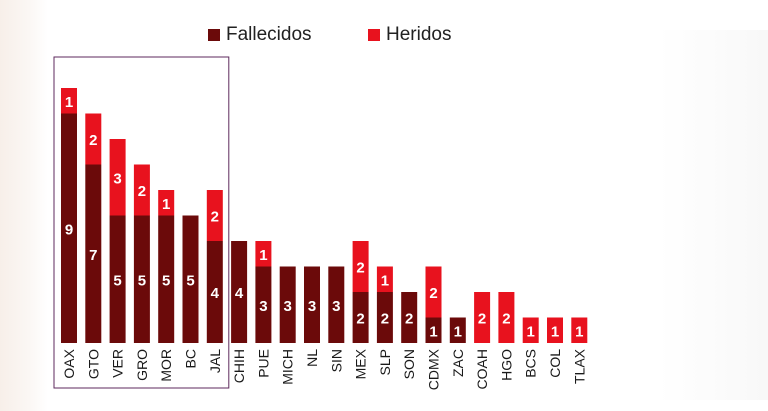 The width and height of the screenshot is (768, 411). I want to click on data-label-fallecidos-pue: 3, so click(263, 306).